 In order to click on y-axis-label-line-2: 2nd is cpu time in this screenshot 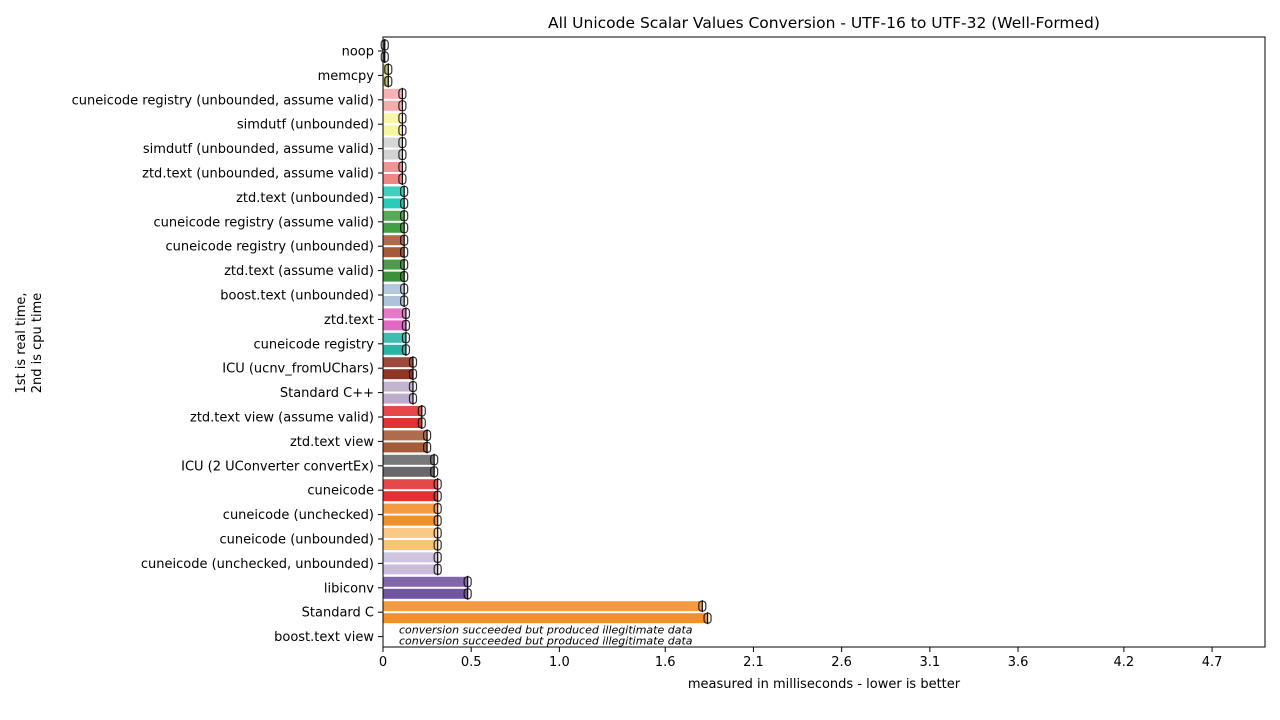, I will do `click(37, 343)`.